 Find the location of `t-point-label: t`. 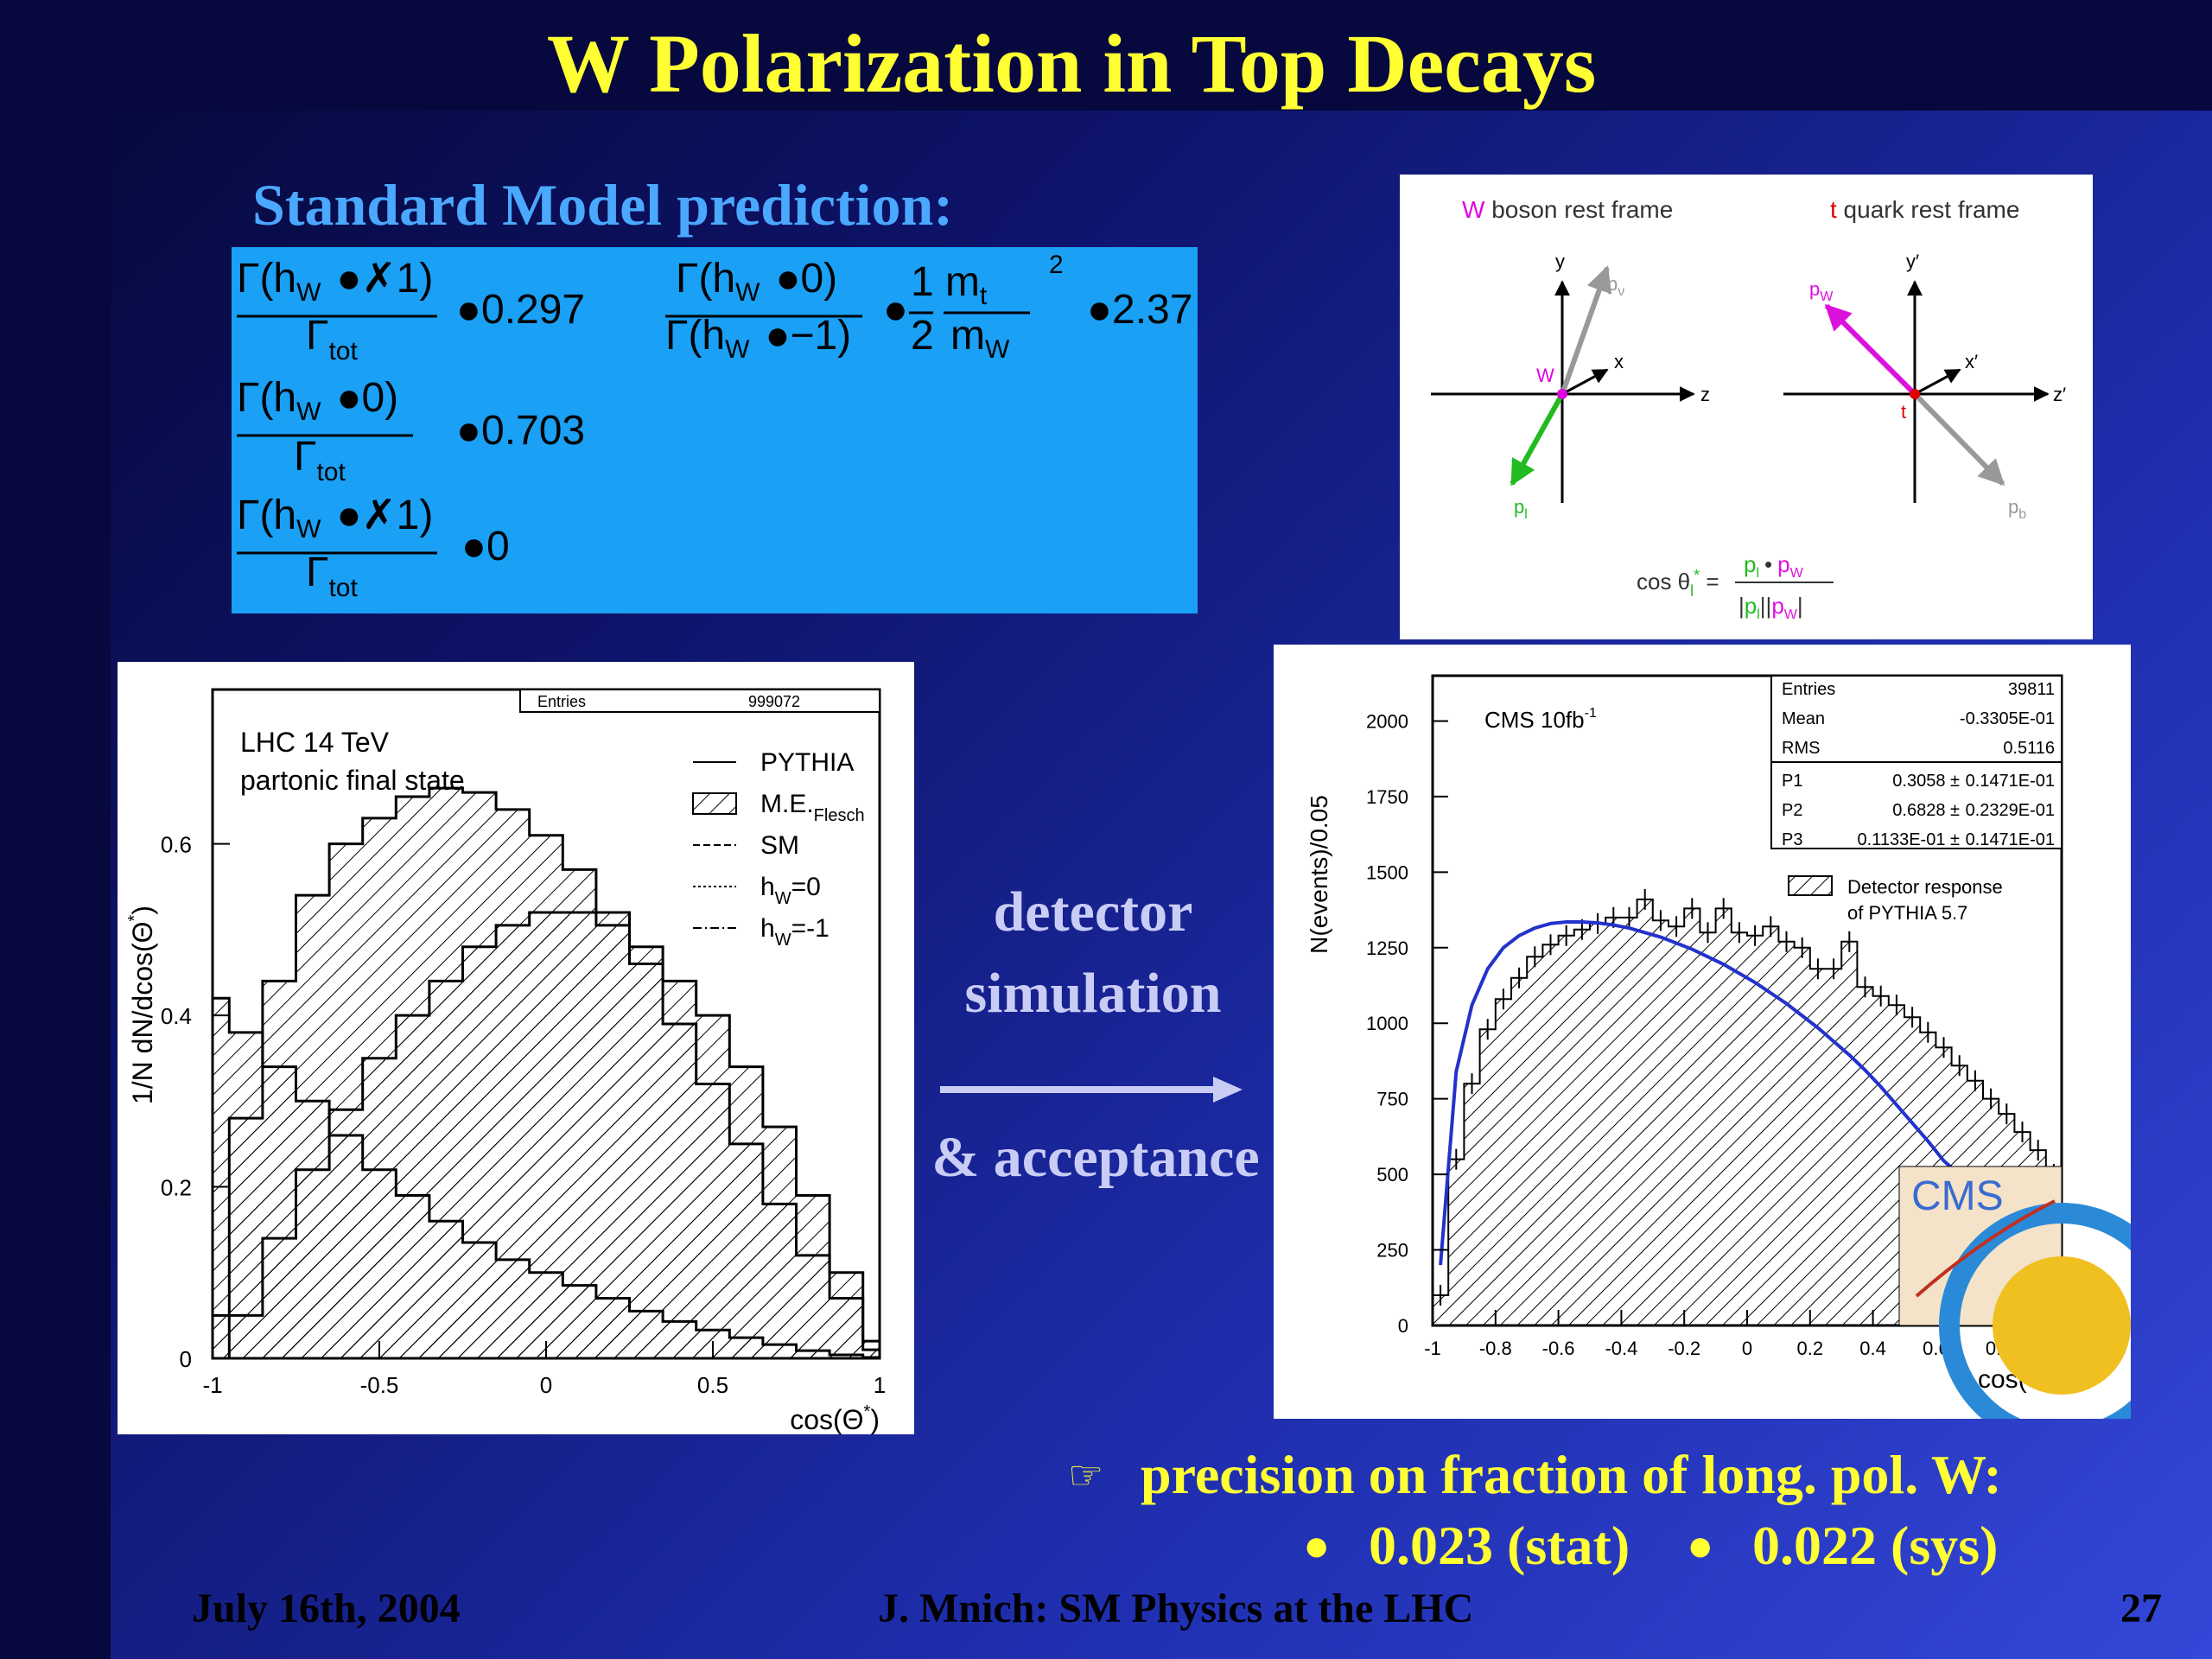

t-point-label: t is located at coordinates (1903, 412).